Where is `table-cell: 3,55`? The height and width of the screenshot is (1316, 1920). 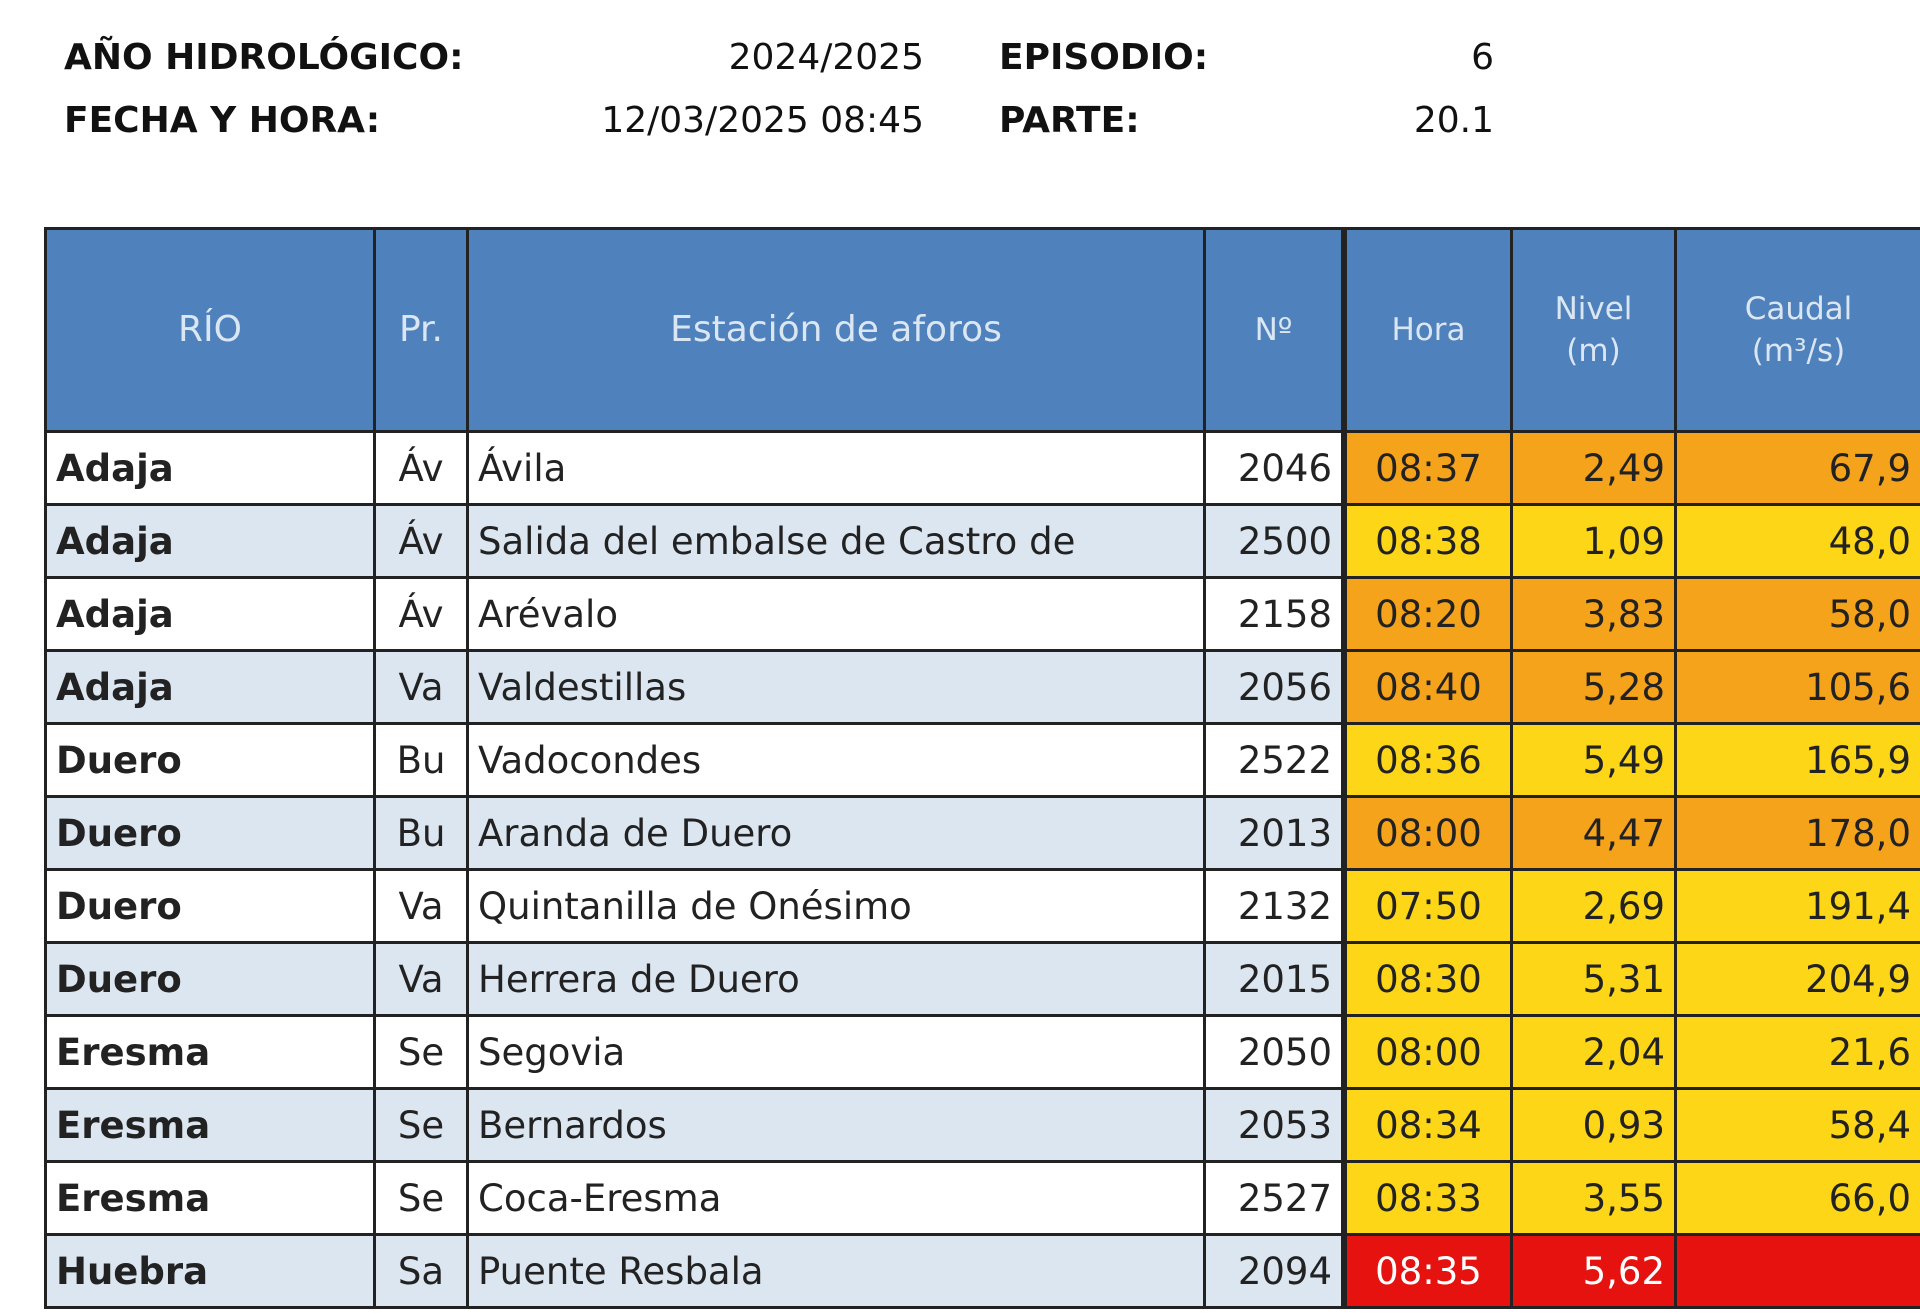 table-cell: 3,55 is located at coordinates (1595, 1199).